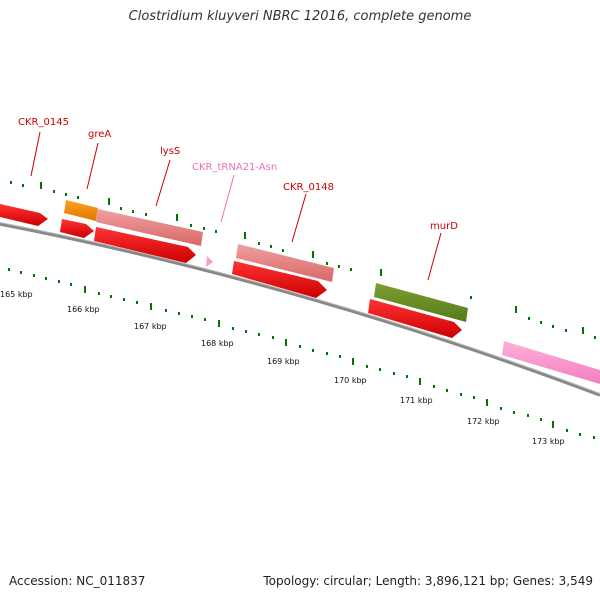 This screenshot has width=600, height=600. Describe the element at coordinates (299, 218) in the screenshot. I see `ckr-0148-callout` at that location.